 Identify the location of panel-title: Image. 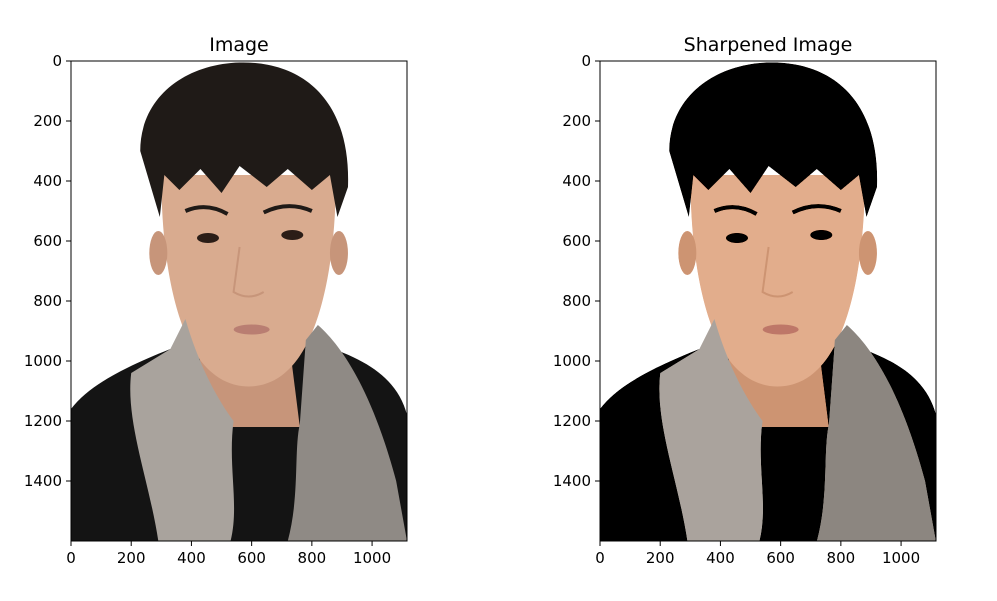
(239, 45).